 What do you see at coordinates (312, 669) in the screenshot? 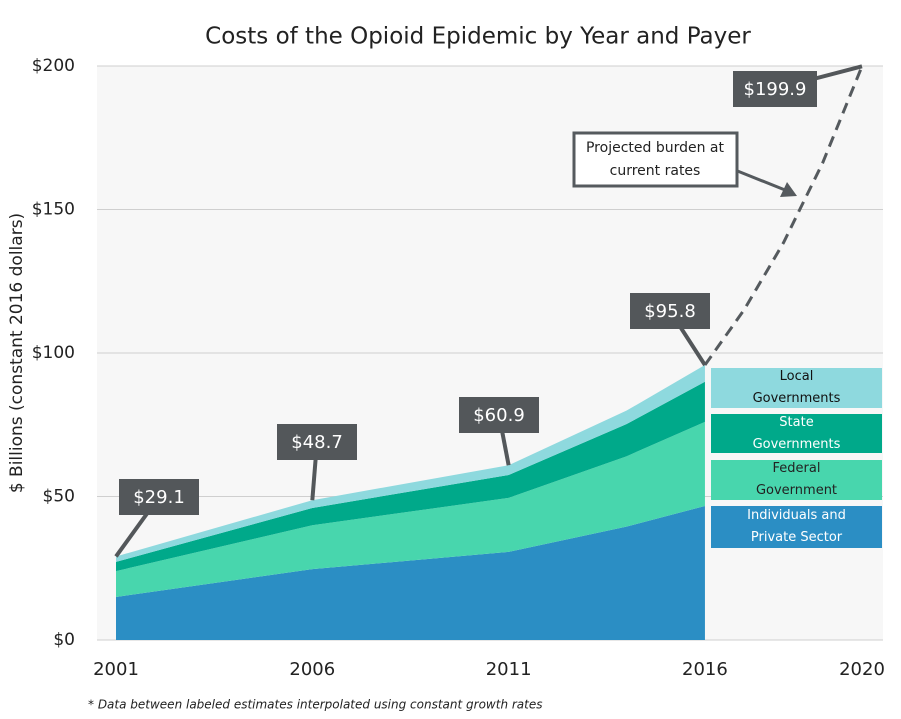
I see `x-tick-label: 2006` at bounding box center [312, 669].